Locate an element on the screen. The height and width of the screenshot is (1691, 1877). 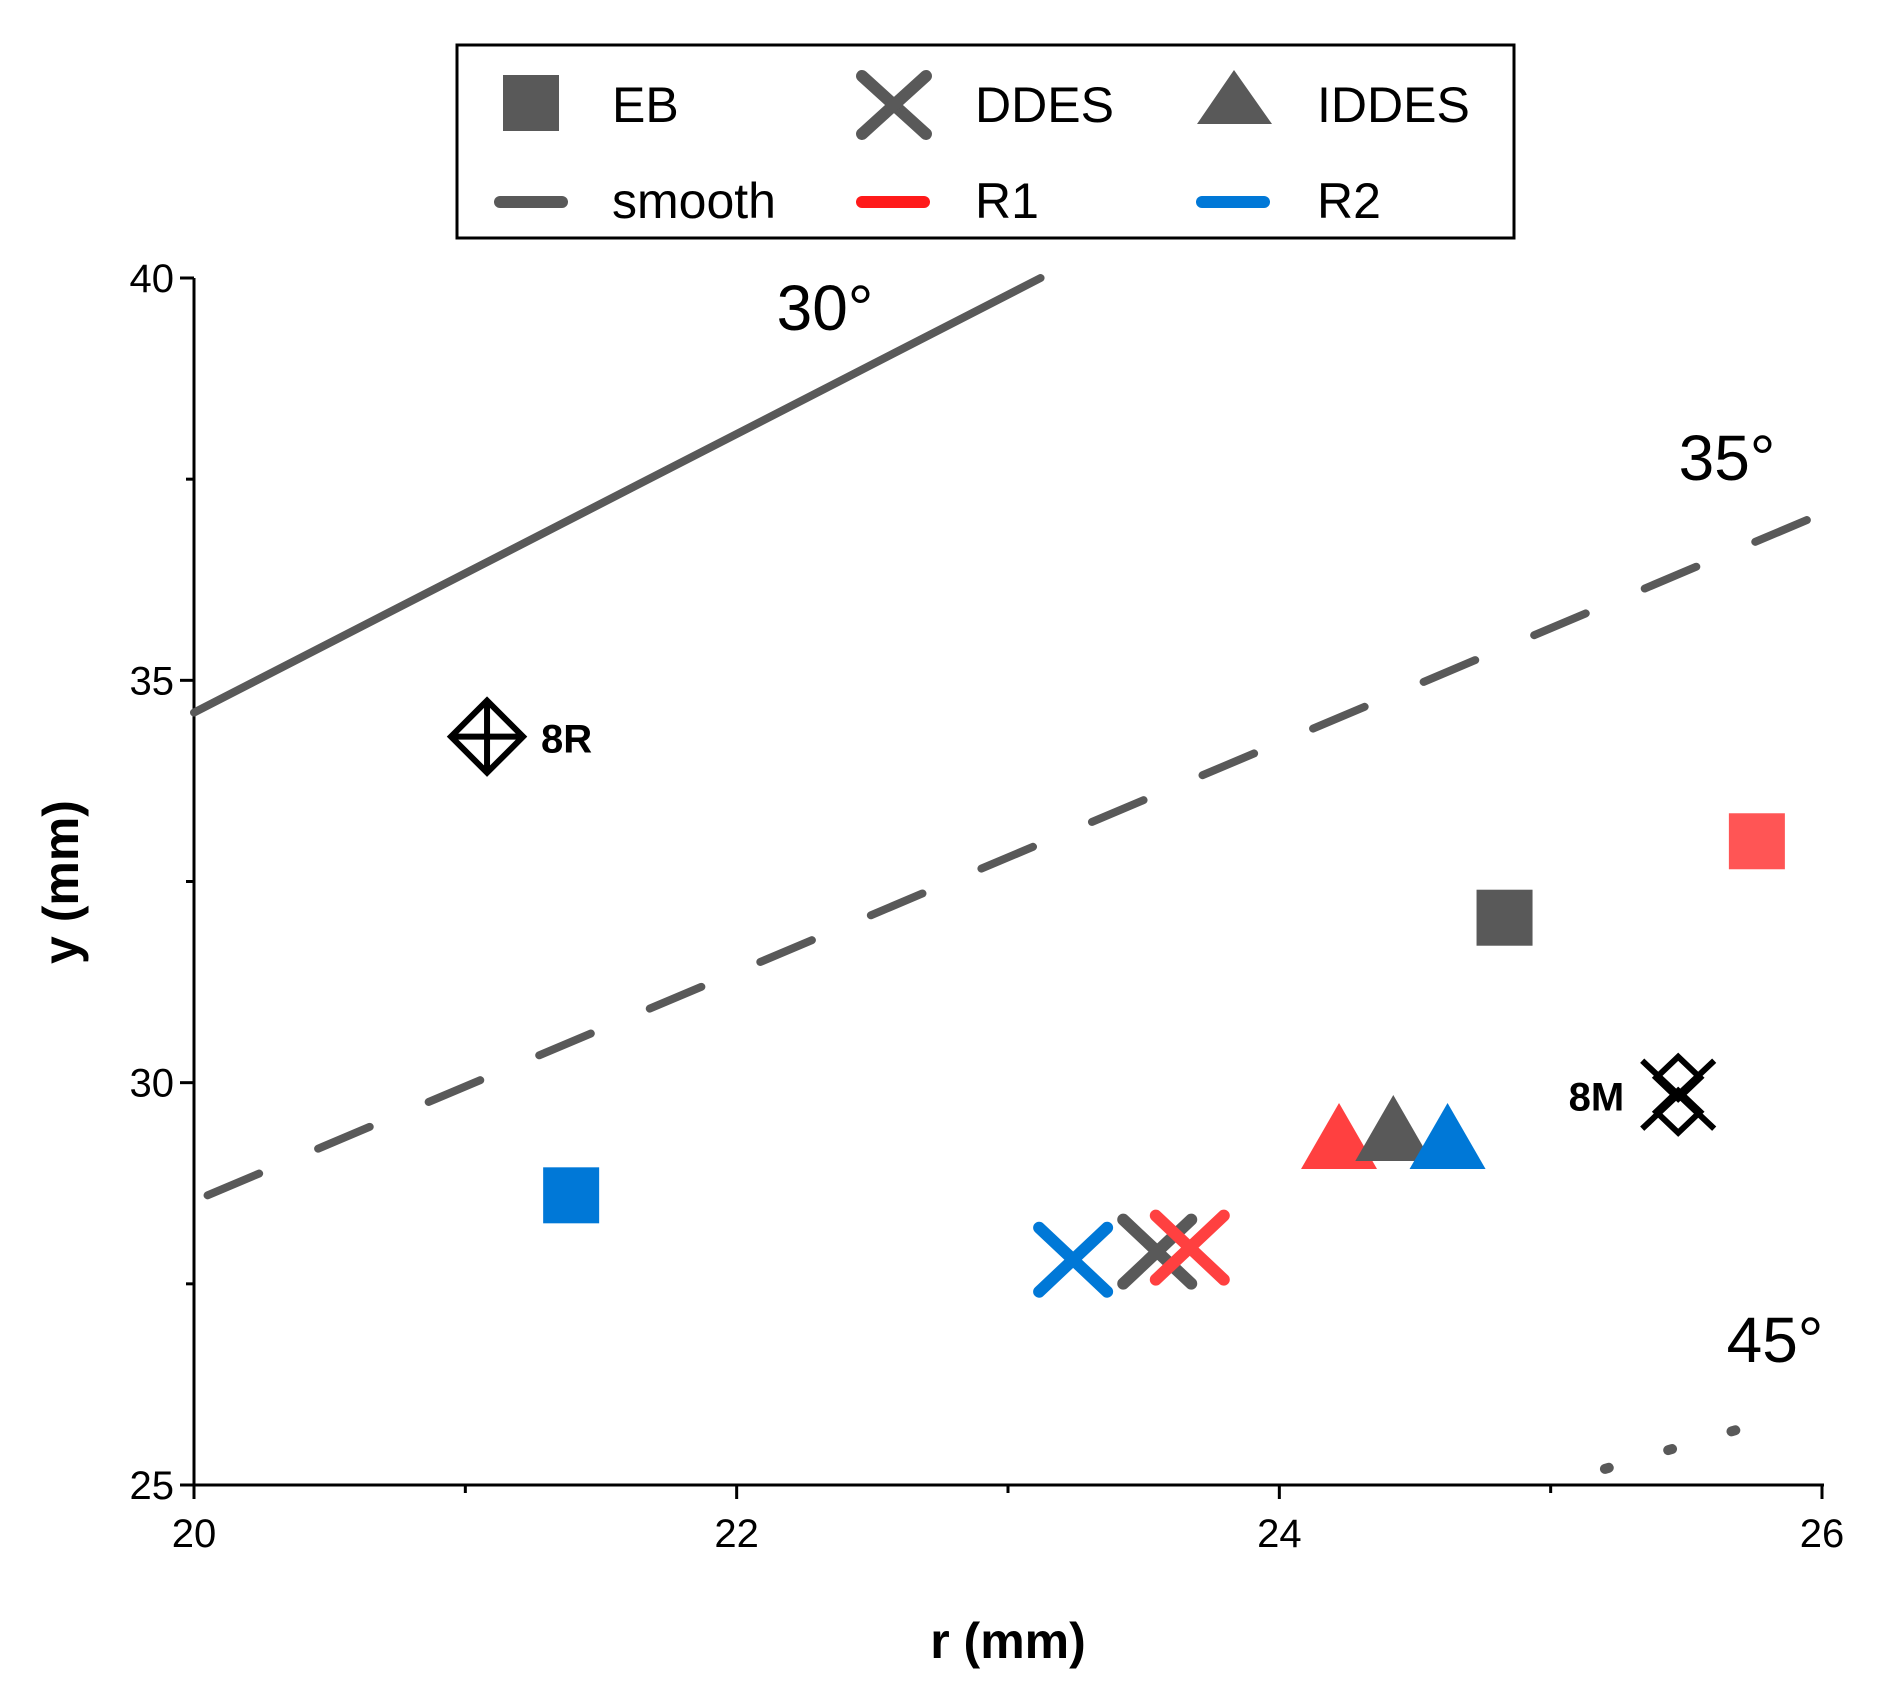
eb-smooth-point is located at coordinates (1504, 917).